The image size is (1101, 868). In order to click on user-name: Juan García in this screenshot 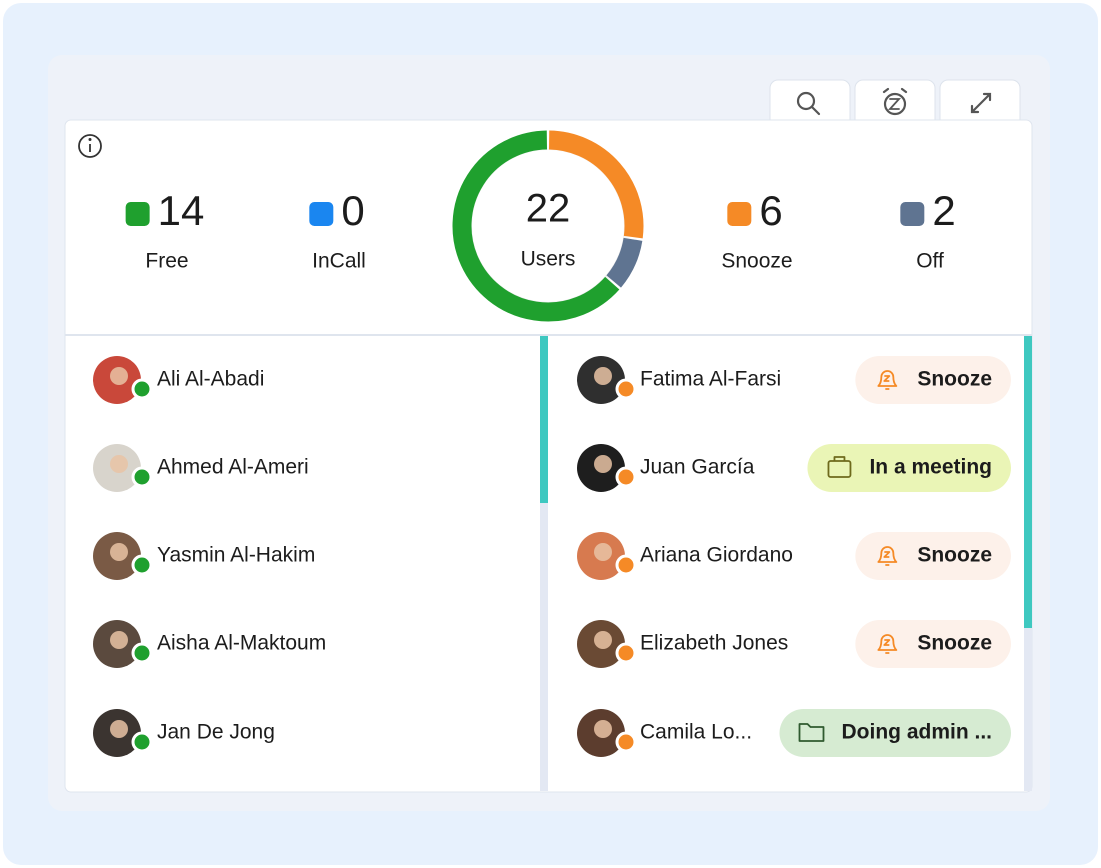, I will do `click(697, 467)`.